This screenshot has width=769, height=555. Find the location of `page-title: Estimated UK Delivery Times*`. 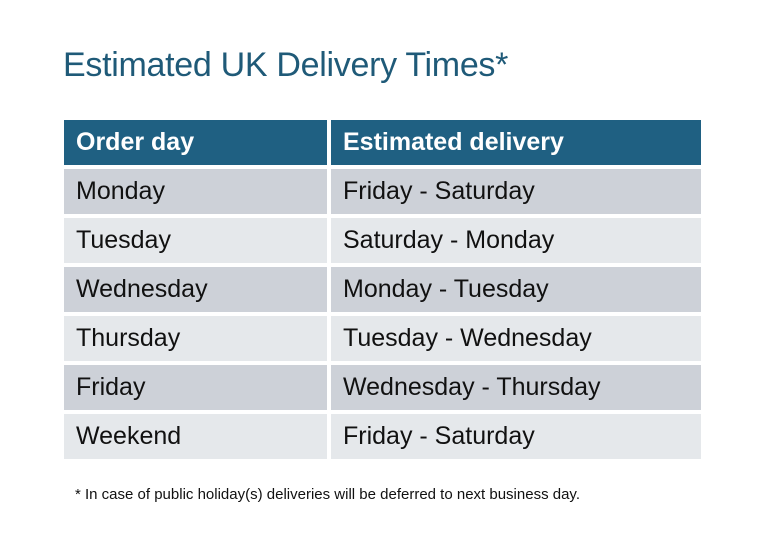

page-title: Estimated UK Delivery Times* is located at coordinates (286, 65).